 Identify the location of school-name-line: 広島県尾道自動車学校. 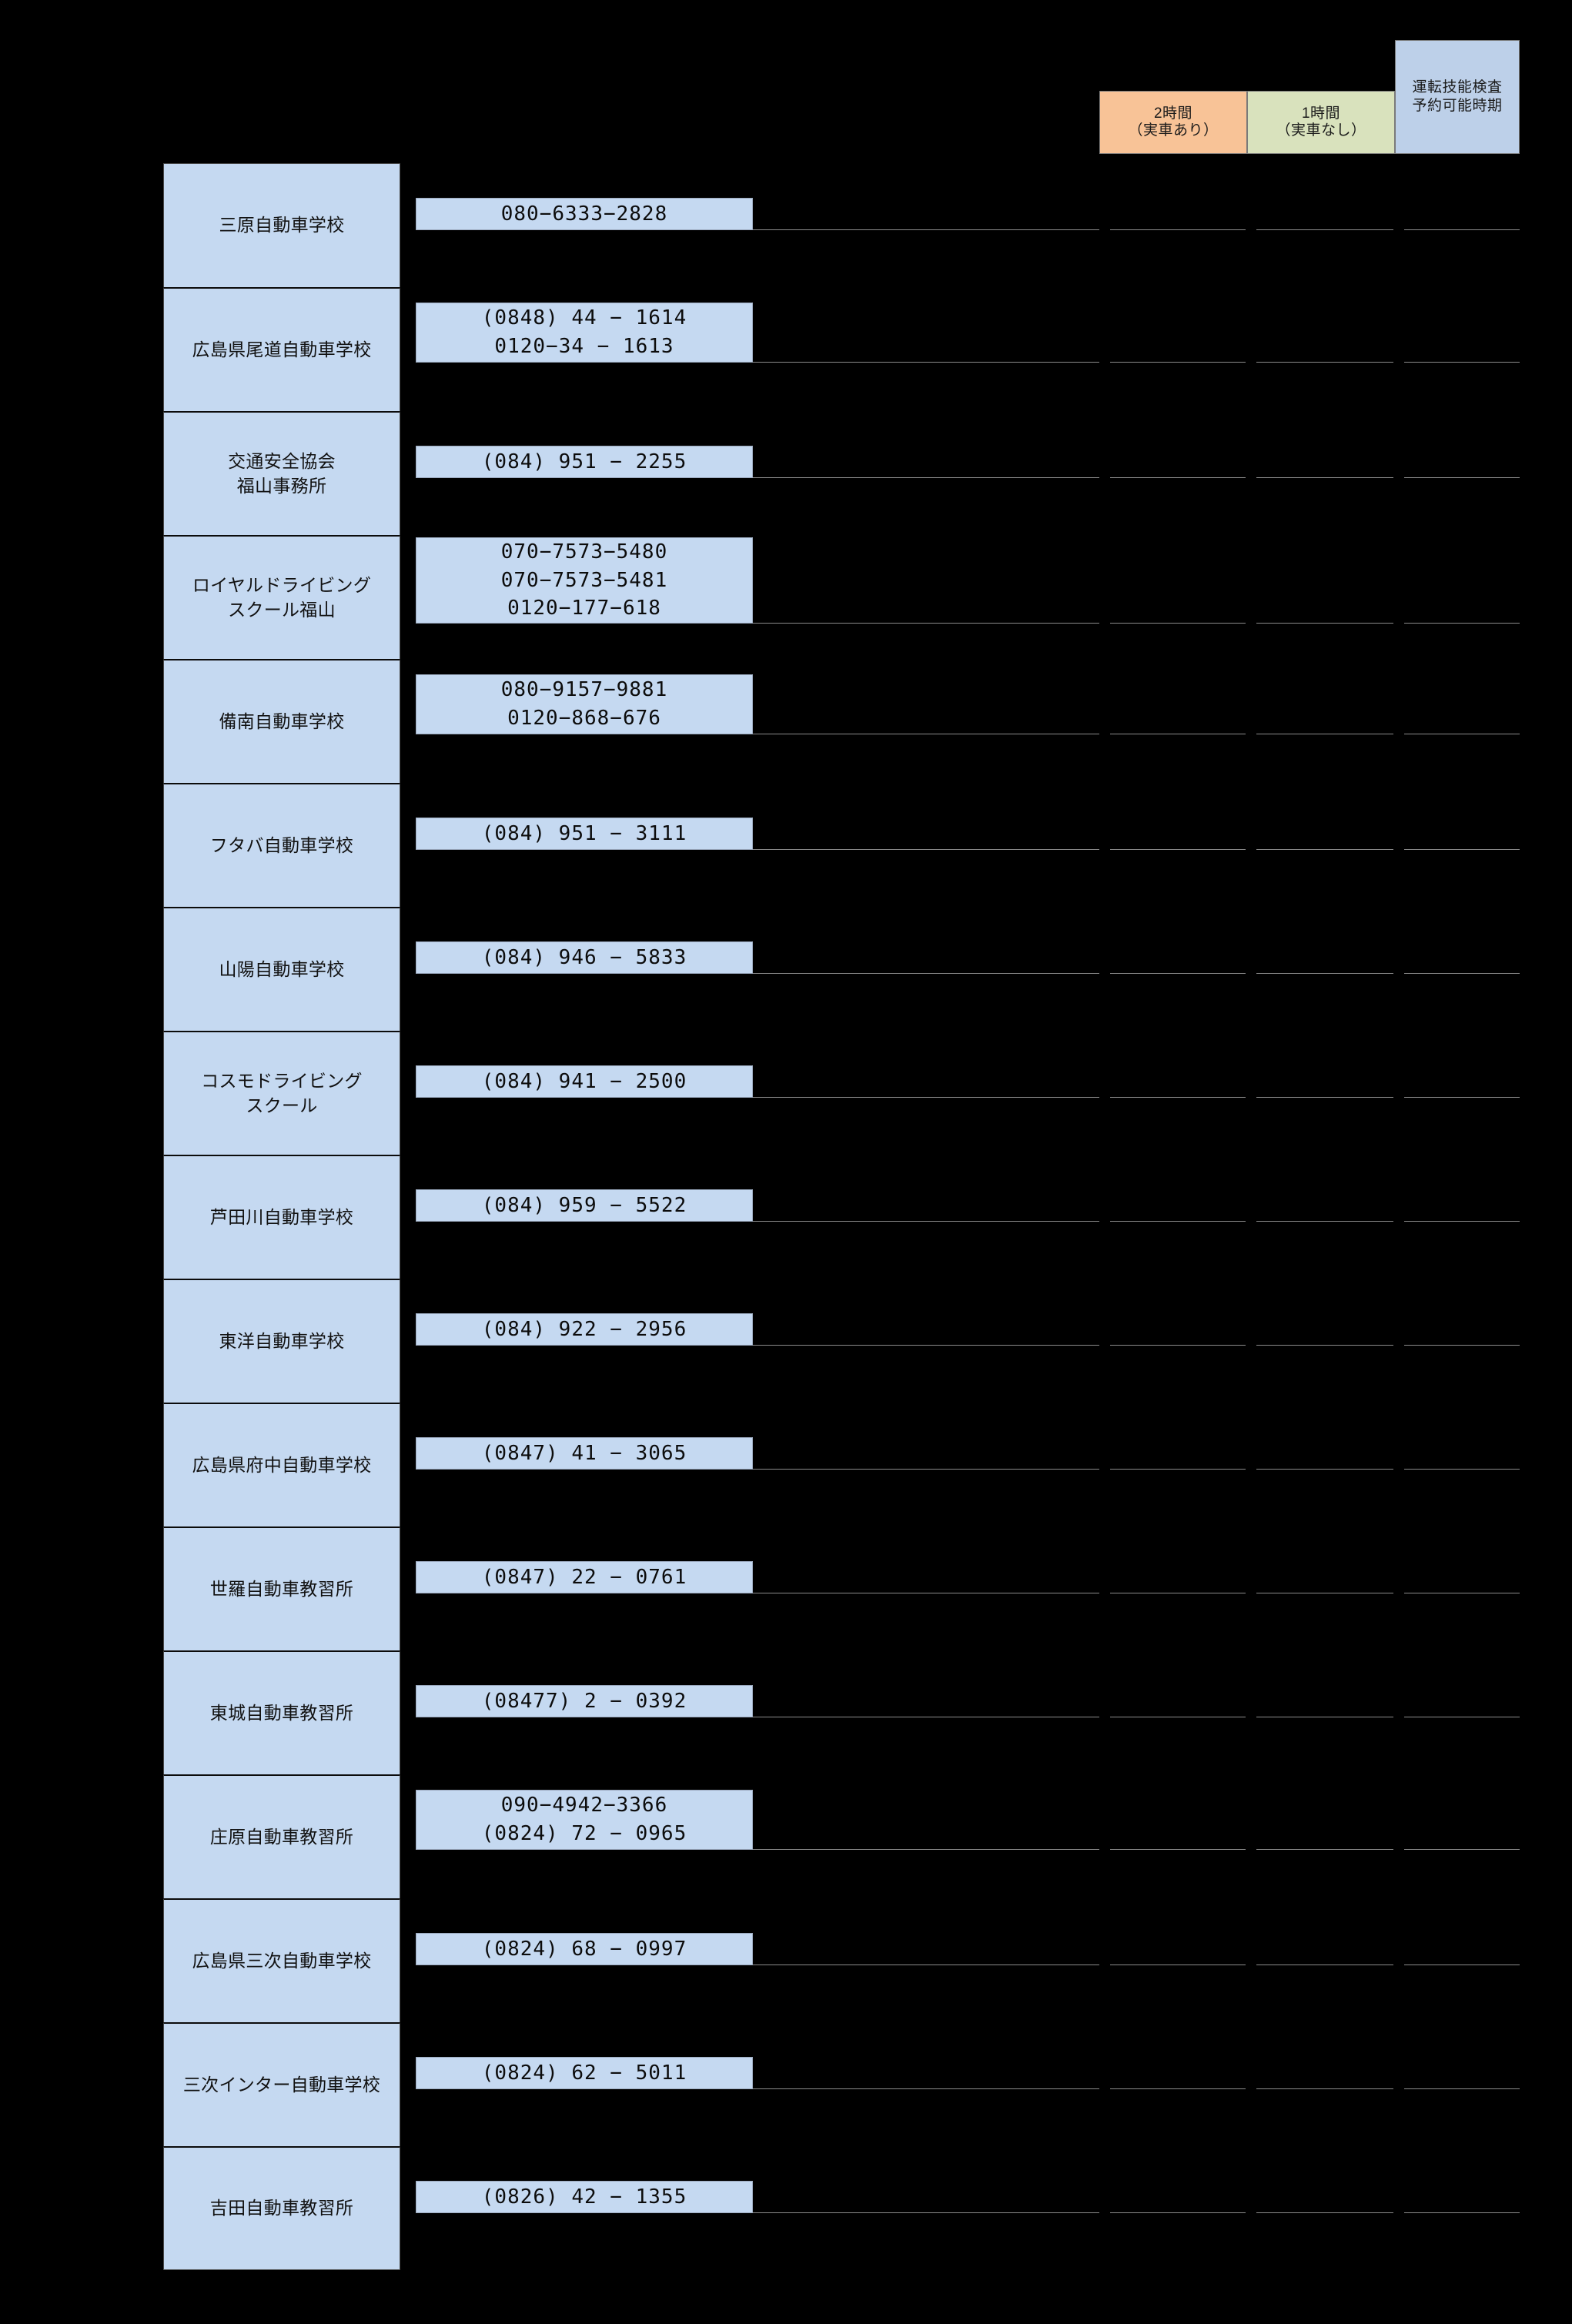
(282, 349).